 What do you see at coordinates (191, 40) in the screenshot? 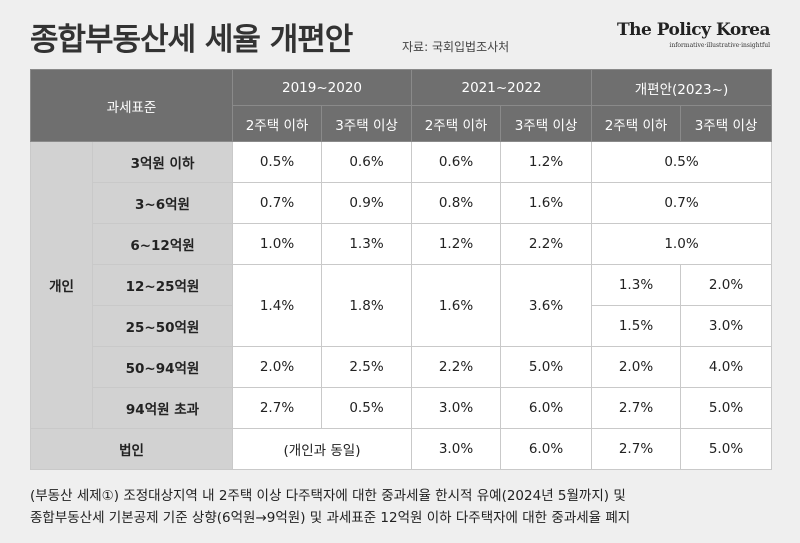
I see `page-title: 종합부동산세 세율 개편안` at bounding box center [191, 40].